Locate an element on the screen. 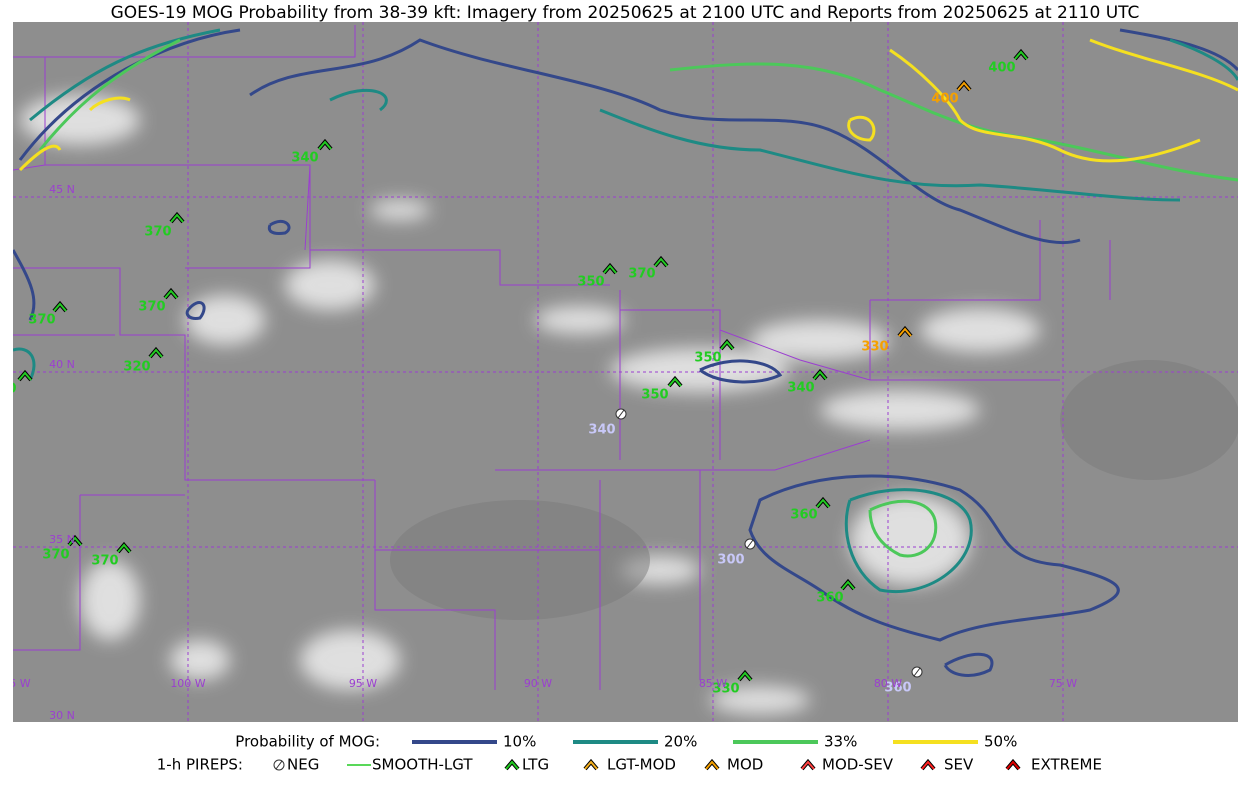 The width and height of the screenshot is (1250, 786). longitude-label: 75 W is located at coordinates (1063, 683).